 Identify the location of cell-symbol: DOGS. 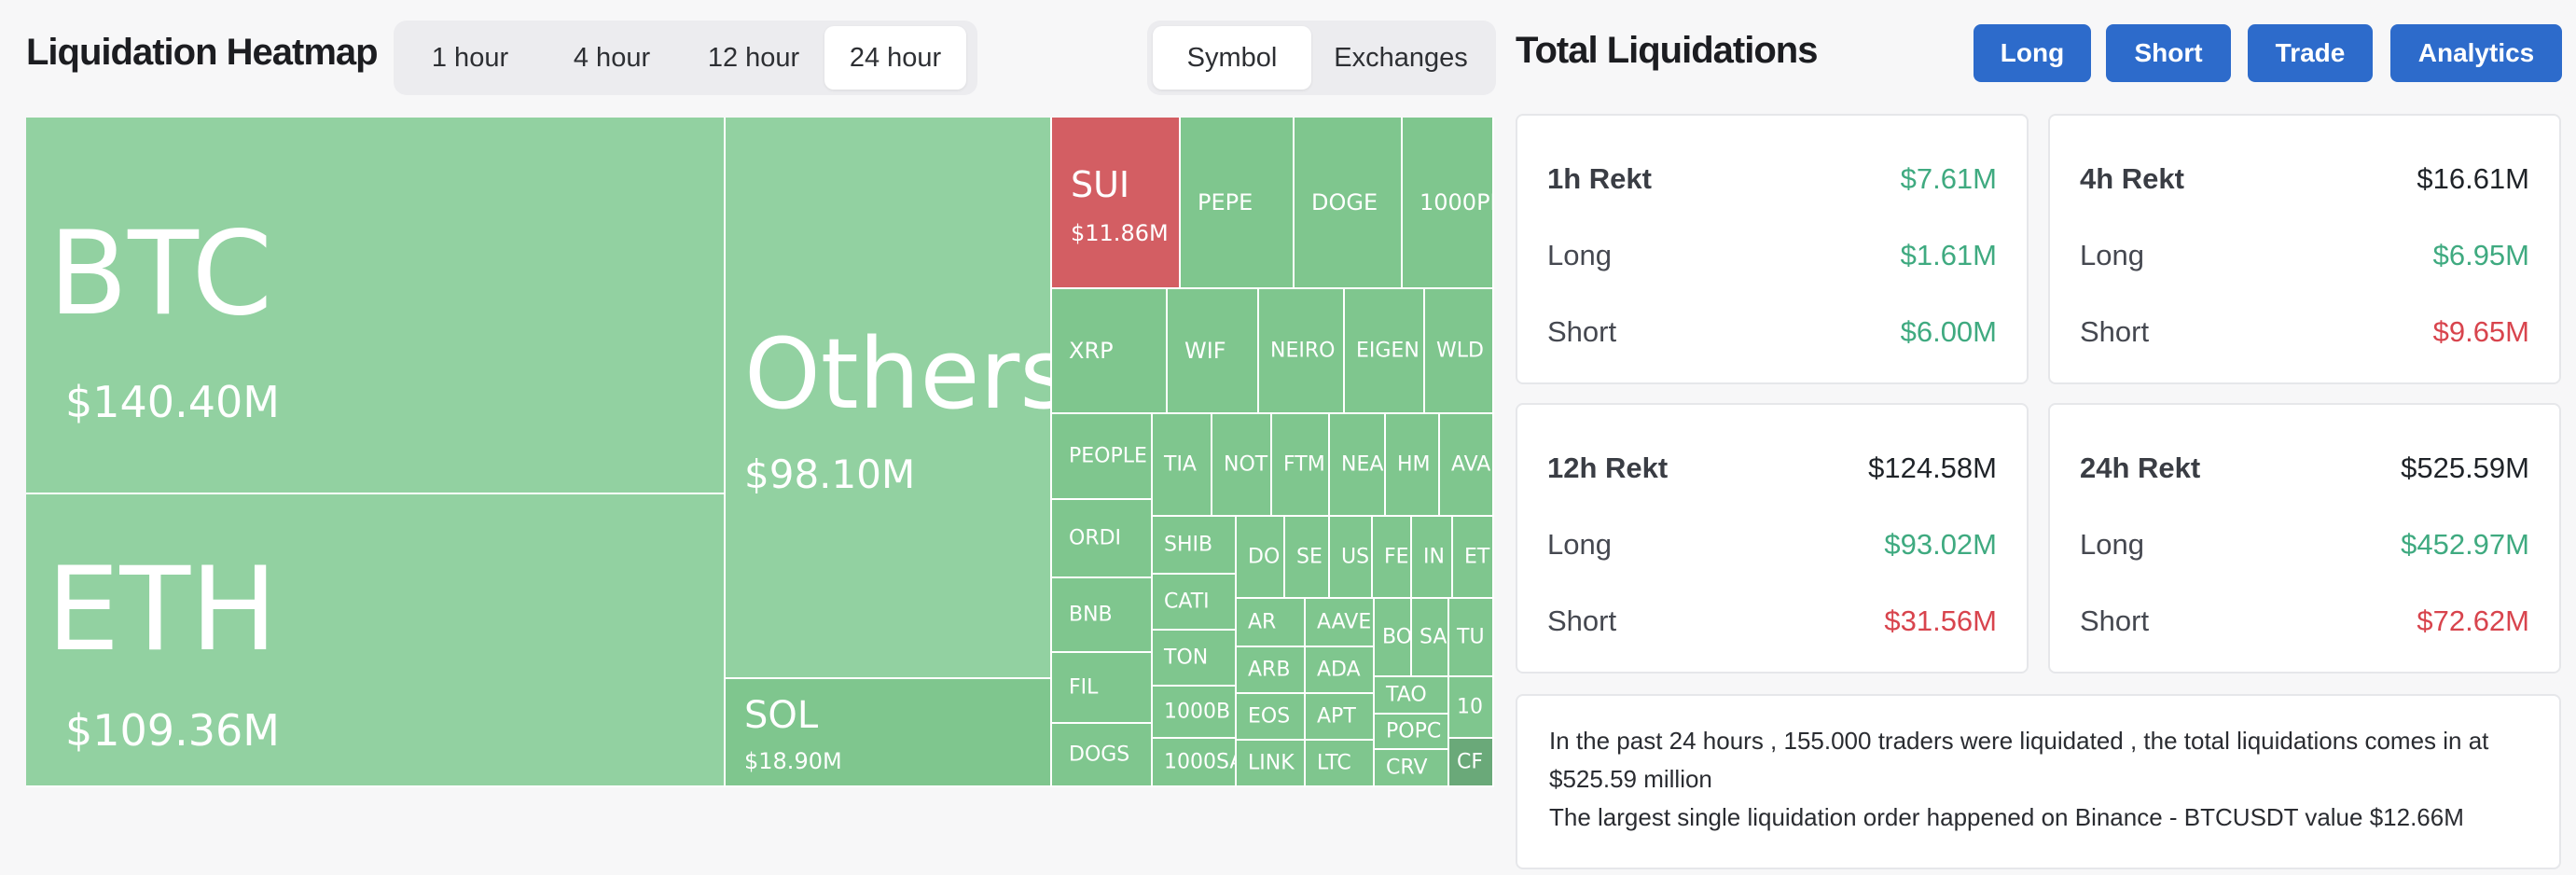
(1099, 755).